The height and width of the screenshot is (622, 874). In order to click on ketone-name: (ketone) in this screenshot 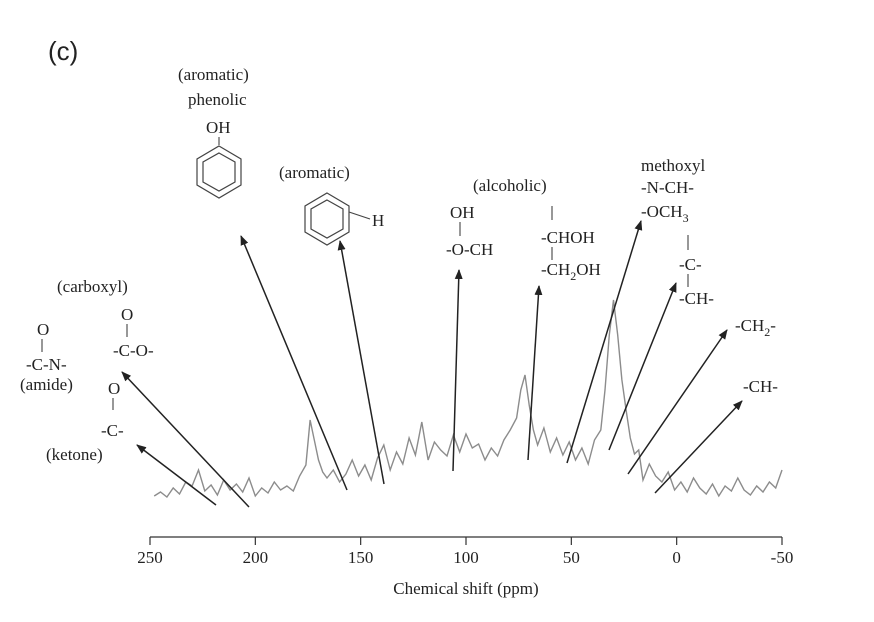, I will do `click(74, 454)`.